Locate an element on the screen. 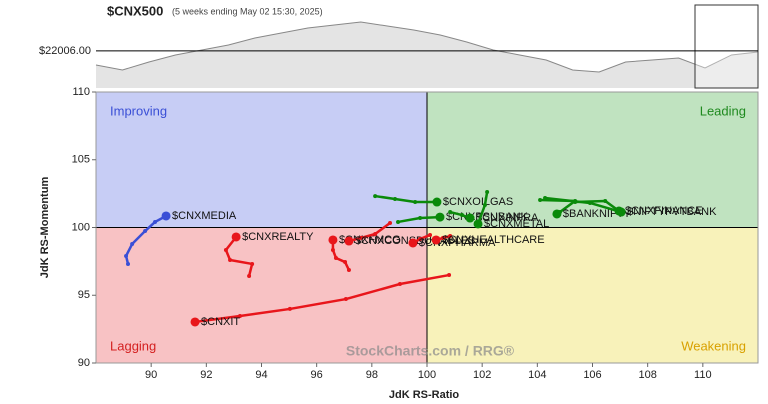 This screenshot has height=404, width=768. y-tick-label: 100 is located at coordinates (81, 227).